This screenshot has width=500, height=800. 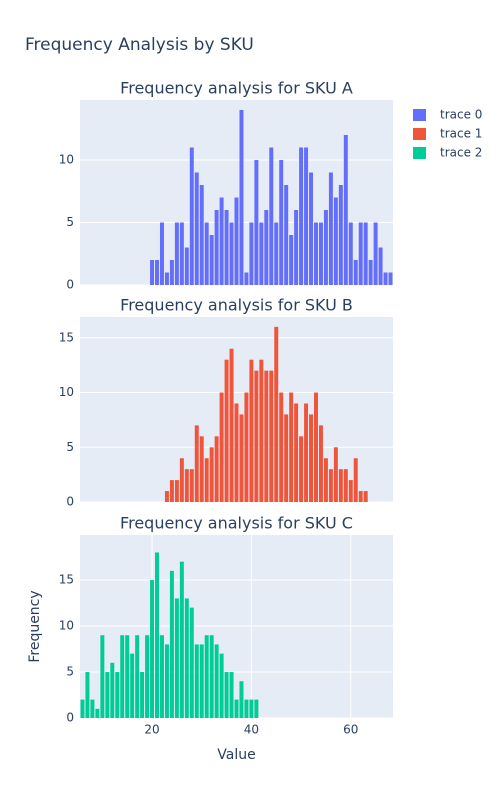 What do you see at coordinates (35, 626) in the screenshot?
I see `y-axis-label: Frequency` at bounding box center [35, 626].